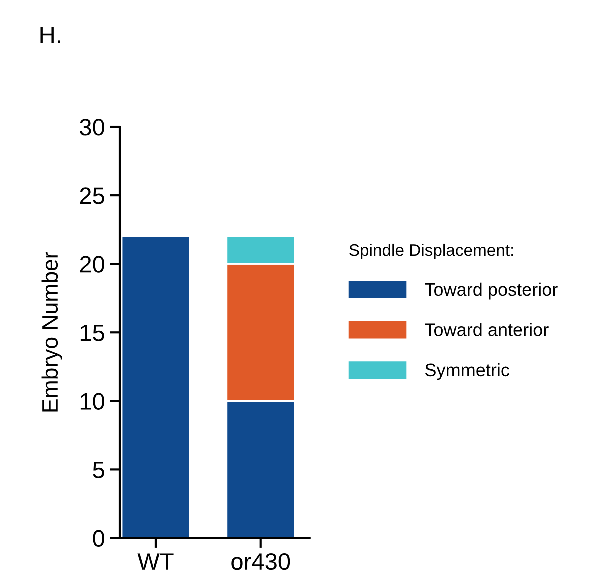 The height and width of the screenshot is (580, 597). What do you see at coordinates (98, 539) in the screenshot?
I see `y-tick-label: 0` at bounding box center [98, 539].